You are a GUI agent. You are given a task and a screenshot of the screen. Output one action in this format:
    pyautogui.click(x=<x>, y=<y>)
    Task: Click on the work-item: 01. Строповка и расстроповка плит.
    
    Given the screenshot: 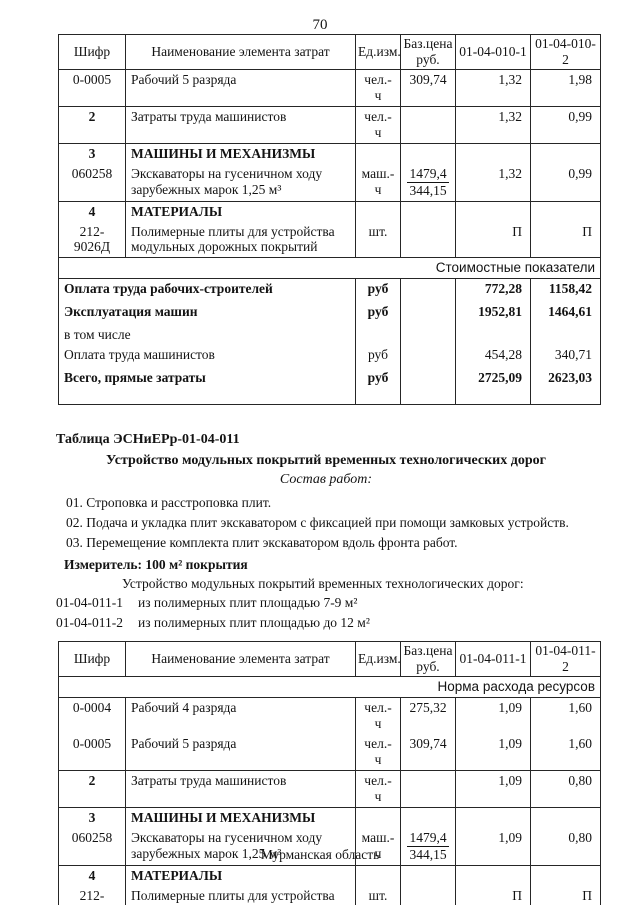 What is the action you would take?
    pyautogui.click(x=169, y=503)
    